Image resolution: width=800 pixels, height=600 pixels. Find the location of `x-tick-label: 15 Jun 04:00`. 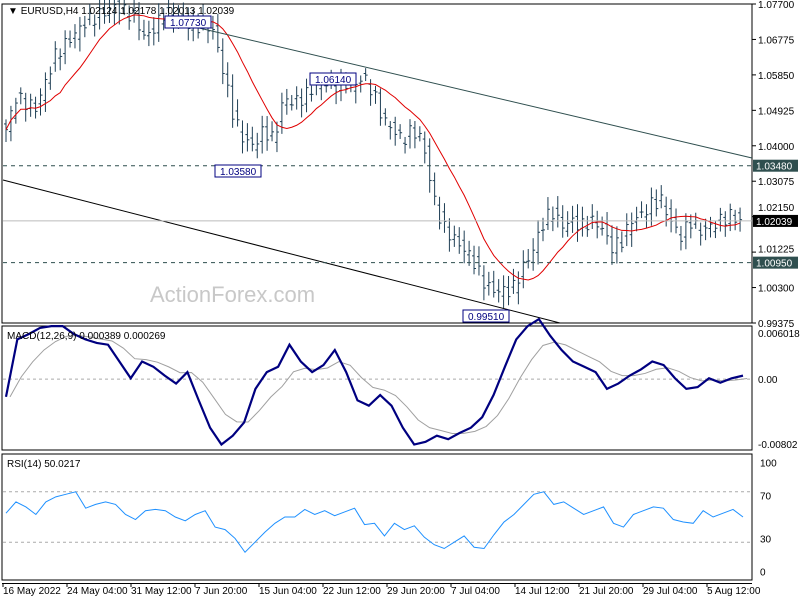

x-tick-label: 15 Jun 04:00 is located at coordinates (288, 591).